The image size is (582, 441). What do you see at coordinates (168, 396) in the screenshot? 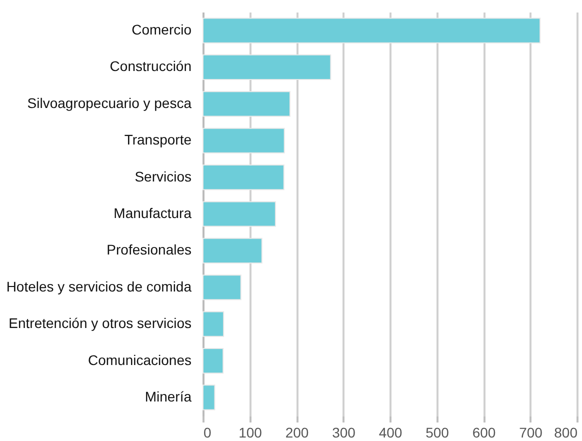
I see `y-tick-label: Minería` at bounding box center [168, 396].